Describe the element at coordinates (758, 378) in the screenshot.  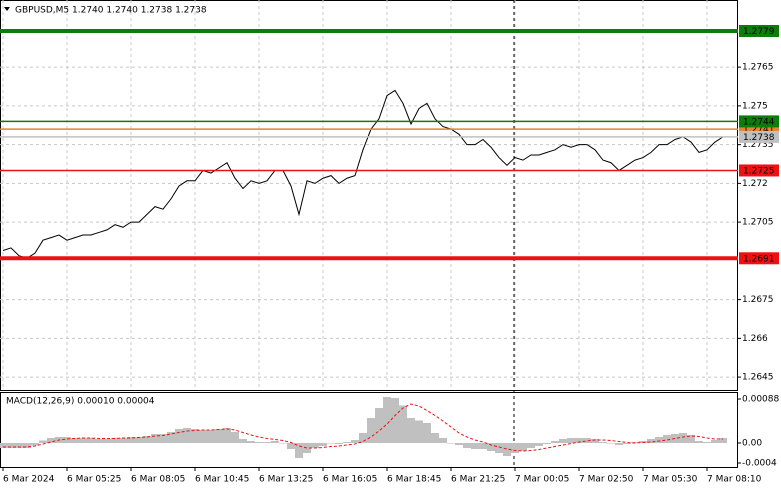
I see `y-tick-label: 1.2645` at that location.